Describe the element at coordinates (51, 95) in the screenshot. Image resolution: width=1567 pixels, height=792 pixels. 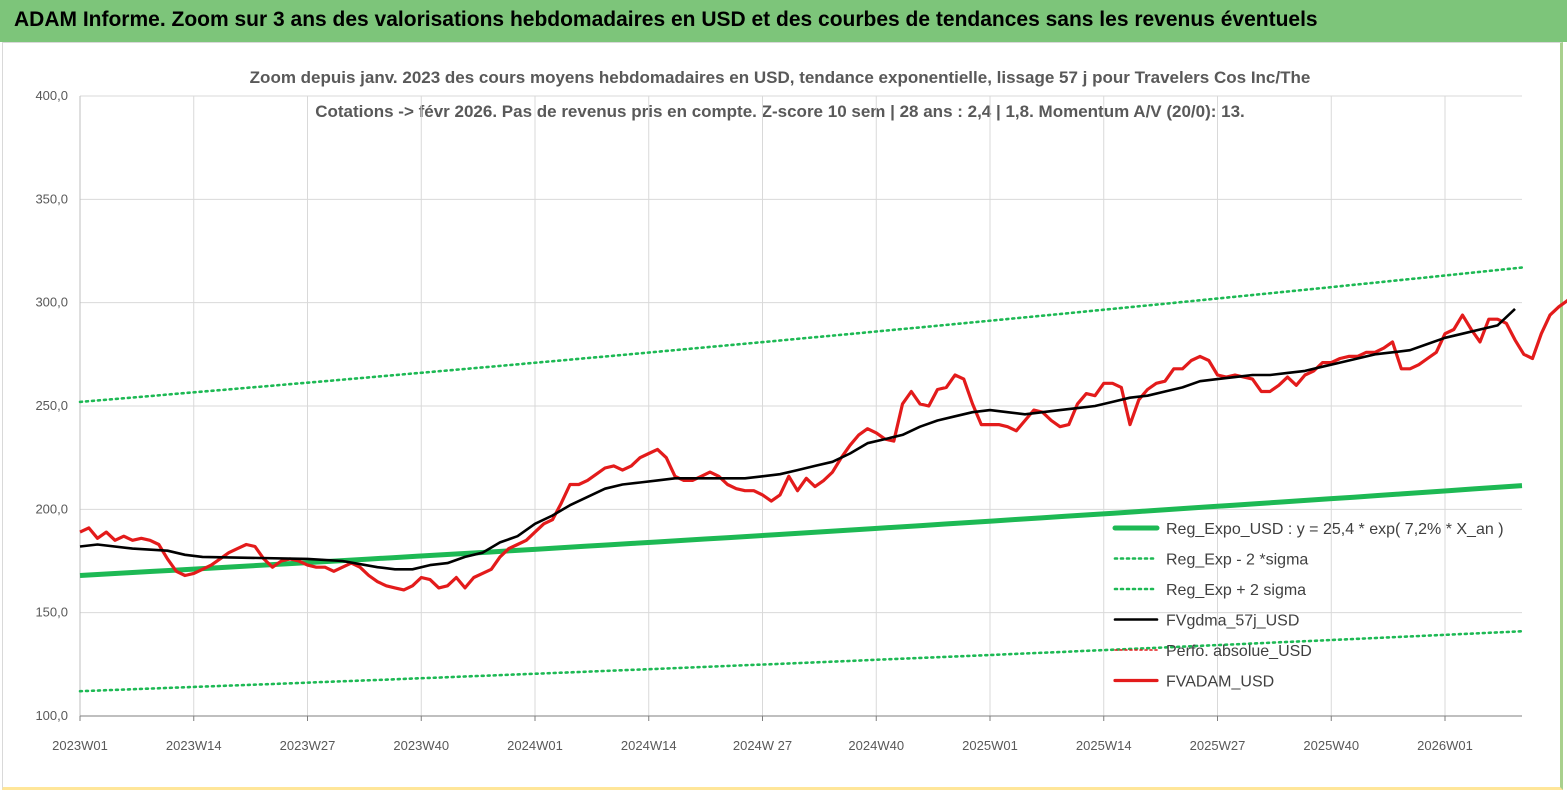
I see `y-tick-label: 400,0` at that location.